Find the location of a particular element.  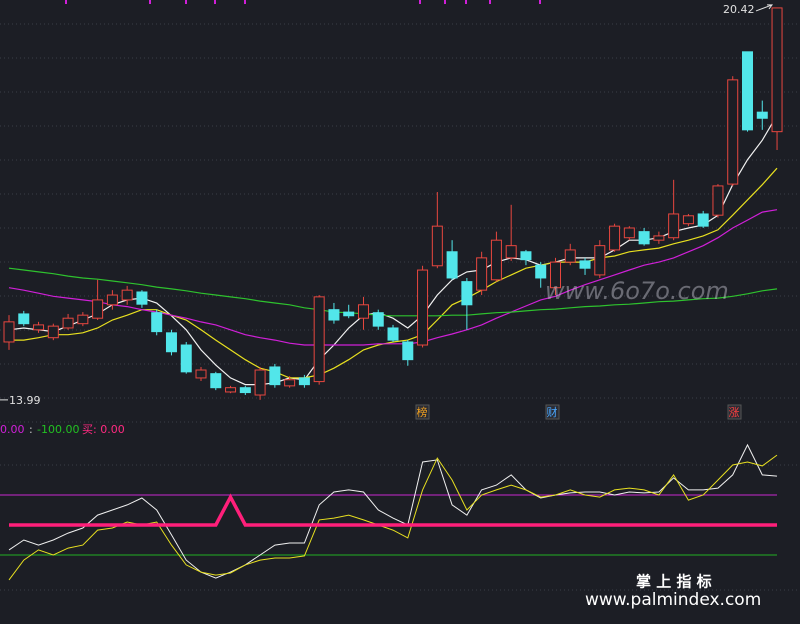

legend-text: 0.00 is located at coordinates (12, 429).